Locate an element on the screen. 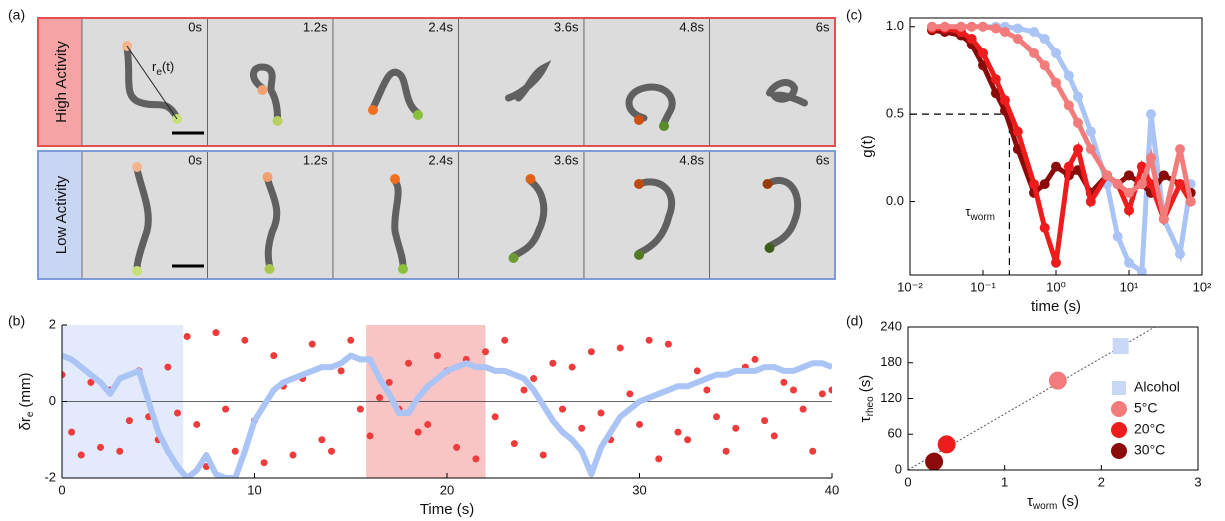 The height and width of the screenshot is (521, 1225). y-tick-label: 180 is located at coordinates (891, 361).